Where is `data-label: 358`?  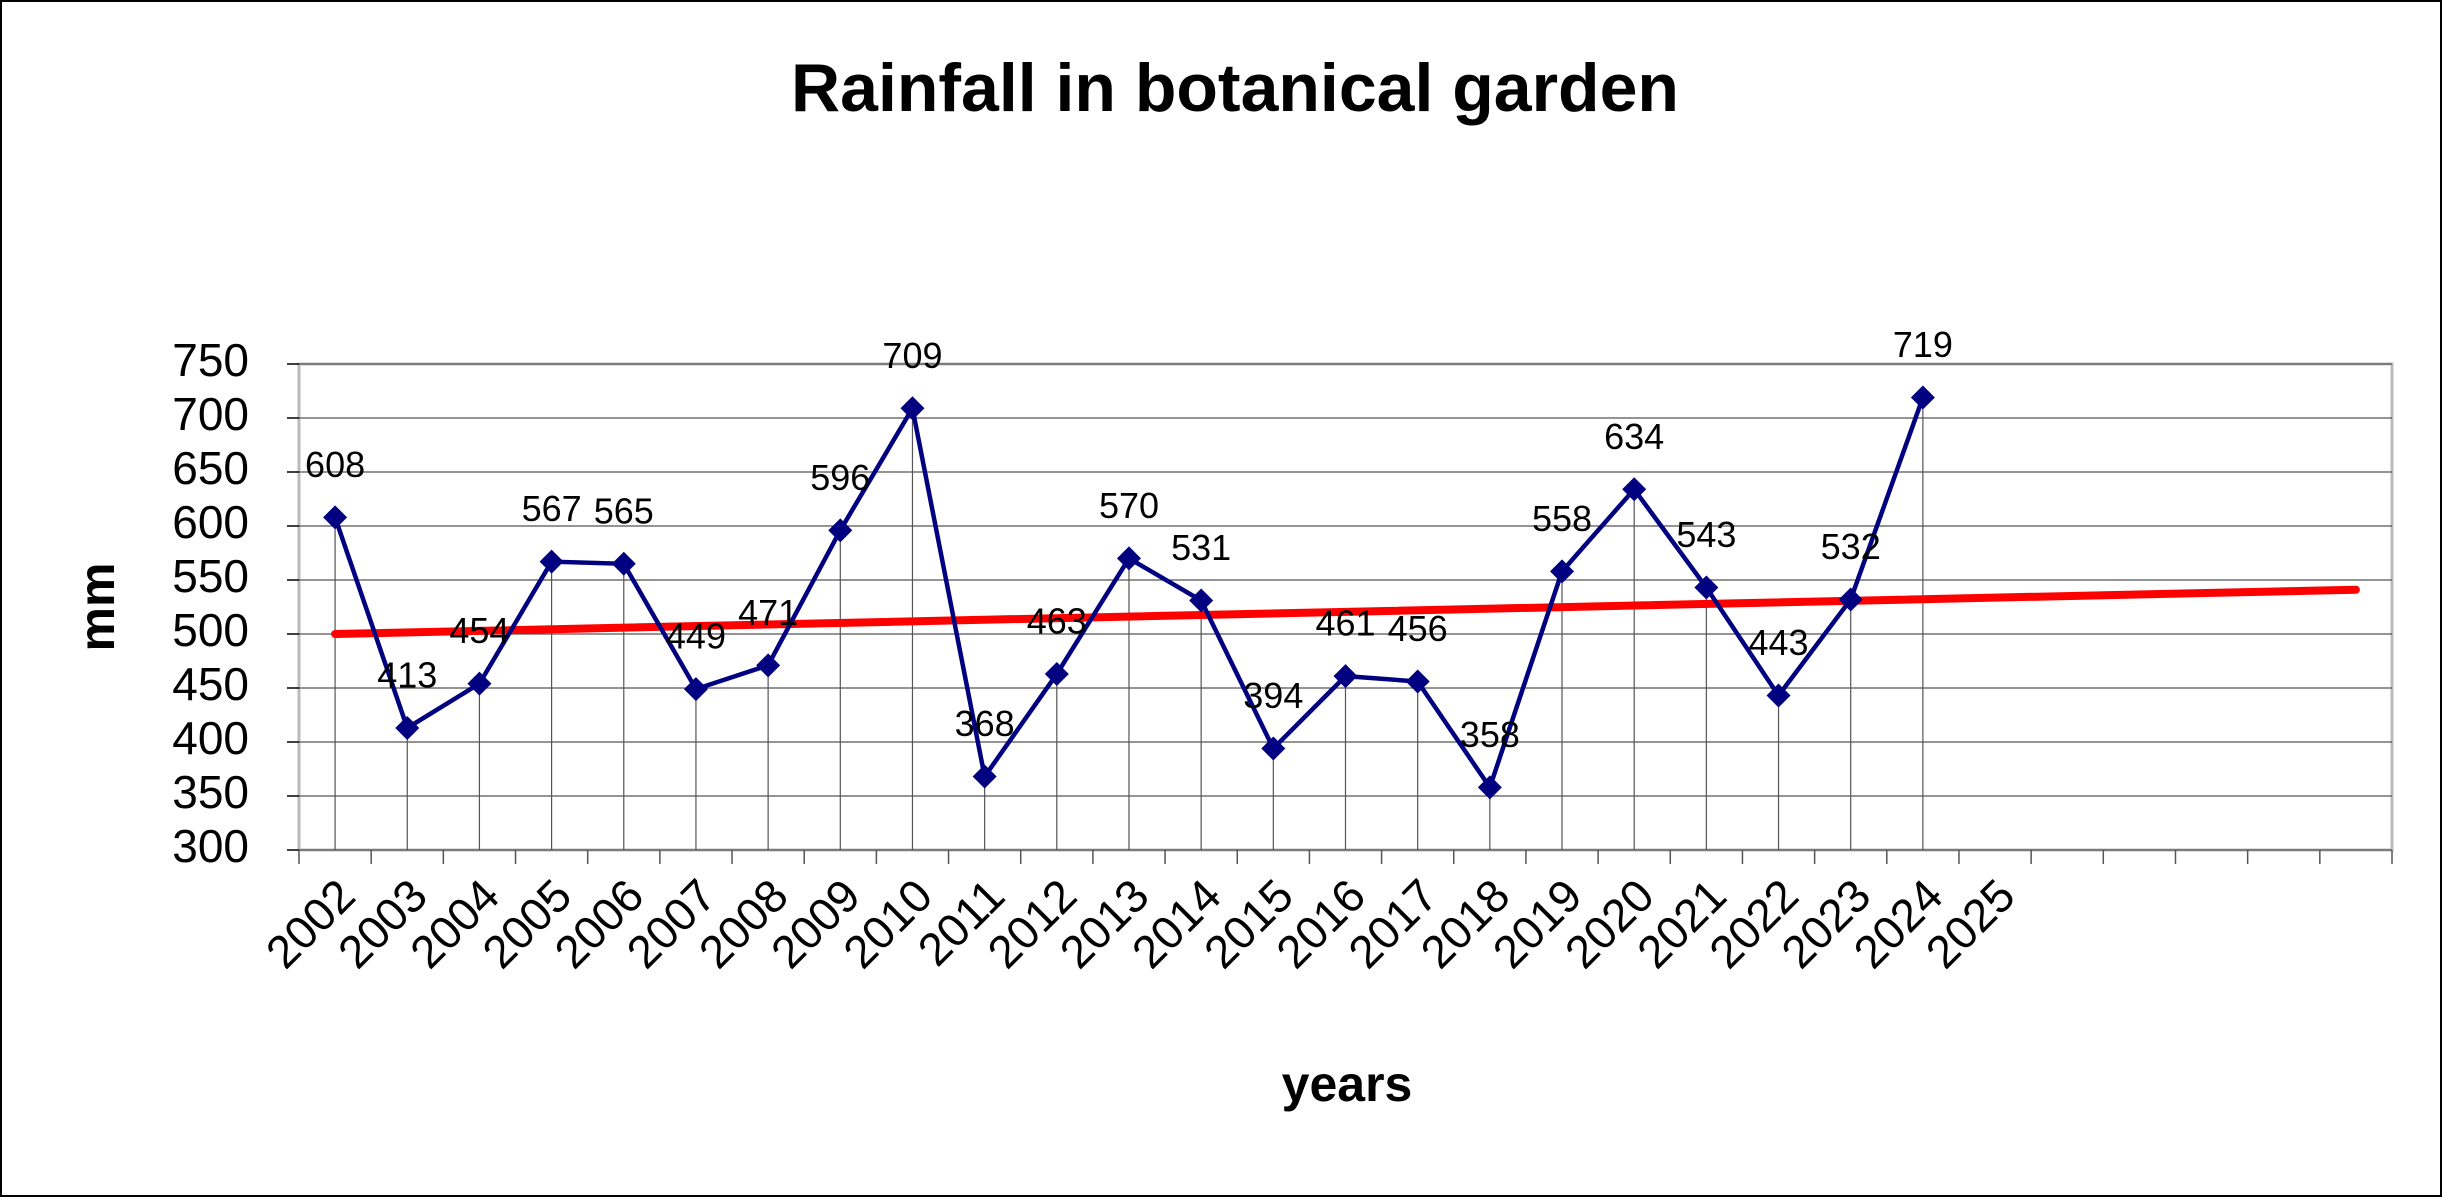 data-label: 358 is located at coordinates (1490, 734).